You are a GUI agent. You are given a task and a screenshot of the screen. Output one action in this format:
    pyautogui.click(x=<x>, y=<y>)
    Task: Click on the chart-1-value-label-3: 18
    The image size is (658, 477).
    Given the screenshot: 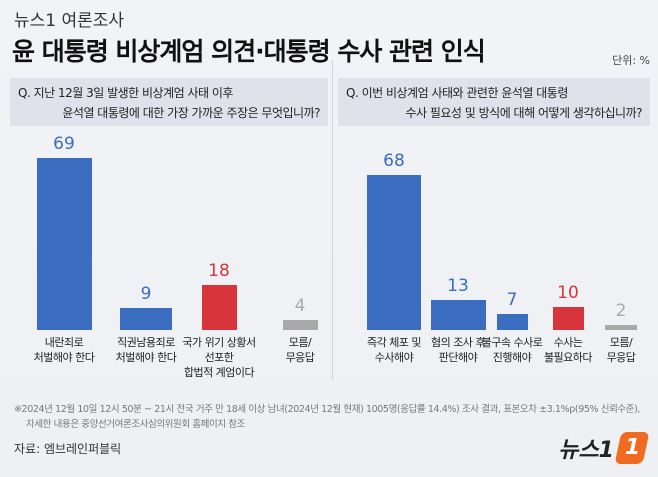 What is the action you would take?
    pyautogui.click(x=219, y=271)
    